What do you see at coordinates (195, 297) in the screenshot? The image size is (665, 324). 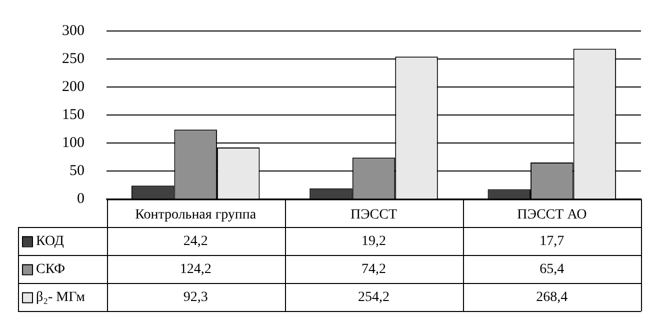 I see `data-label: 92,3` at bounding box center [195, 297].